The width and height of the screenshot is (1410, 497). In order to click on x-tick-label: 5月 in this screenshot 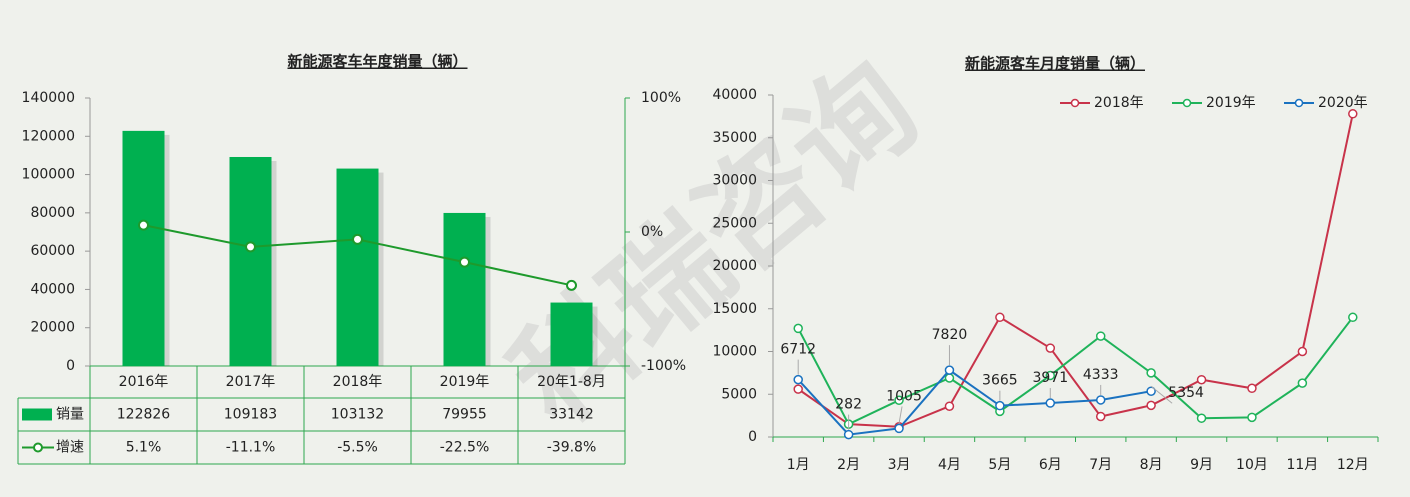, I will do `click(999, 465)`.